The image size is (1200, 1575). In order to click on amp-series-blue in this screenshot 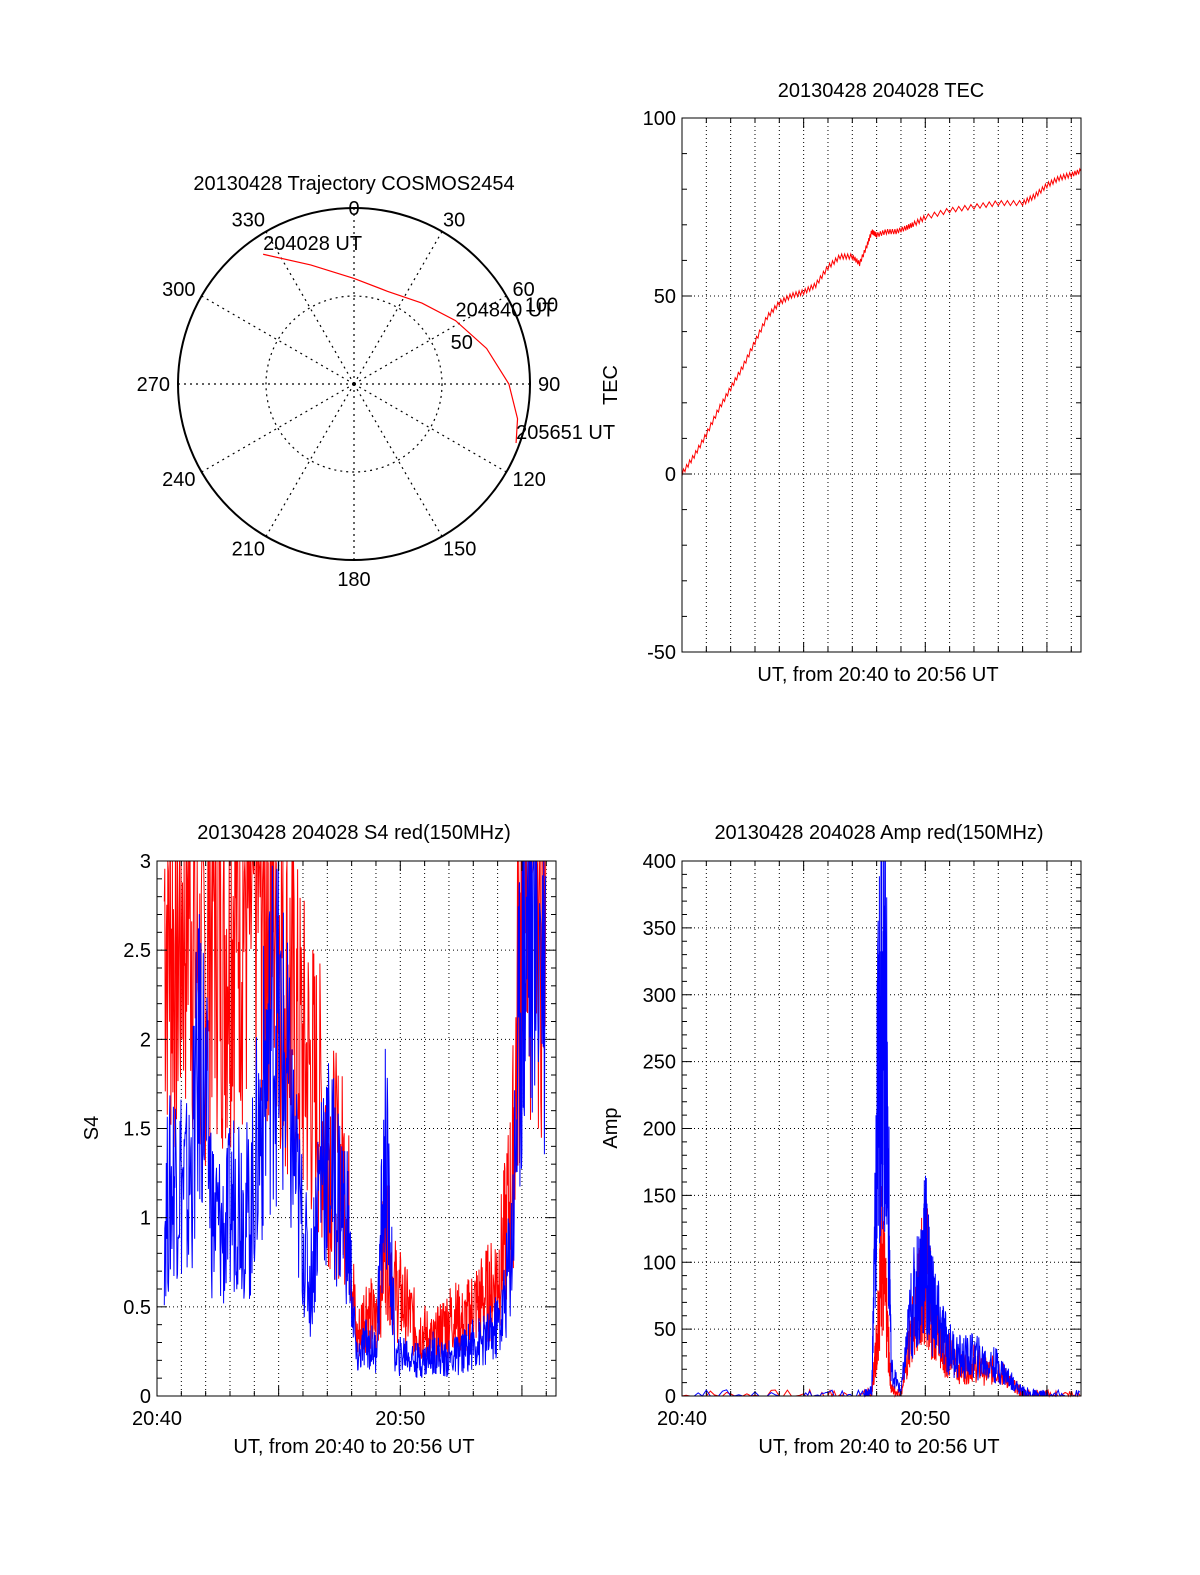, I will do `click(881, 1129)`.